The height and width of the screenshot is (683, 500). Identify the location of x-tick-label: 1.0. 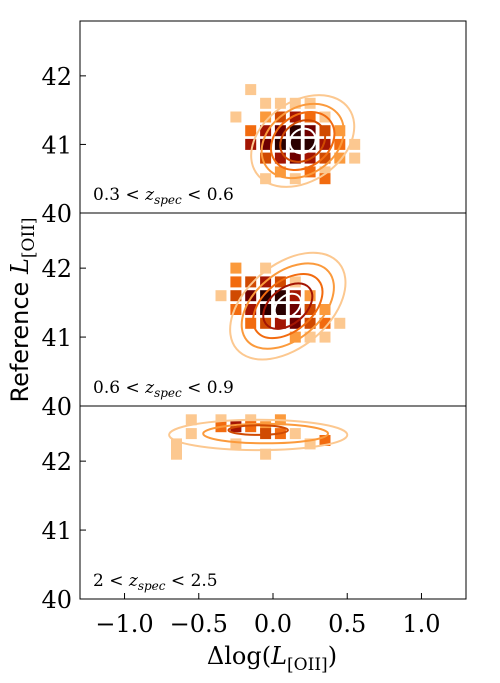
(421, 624).